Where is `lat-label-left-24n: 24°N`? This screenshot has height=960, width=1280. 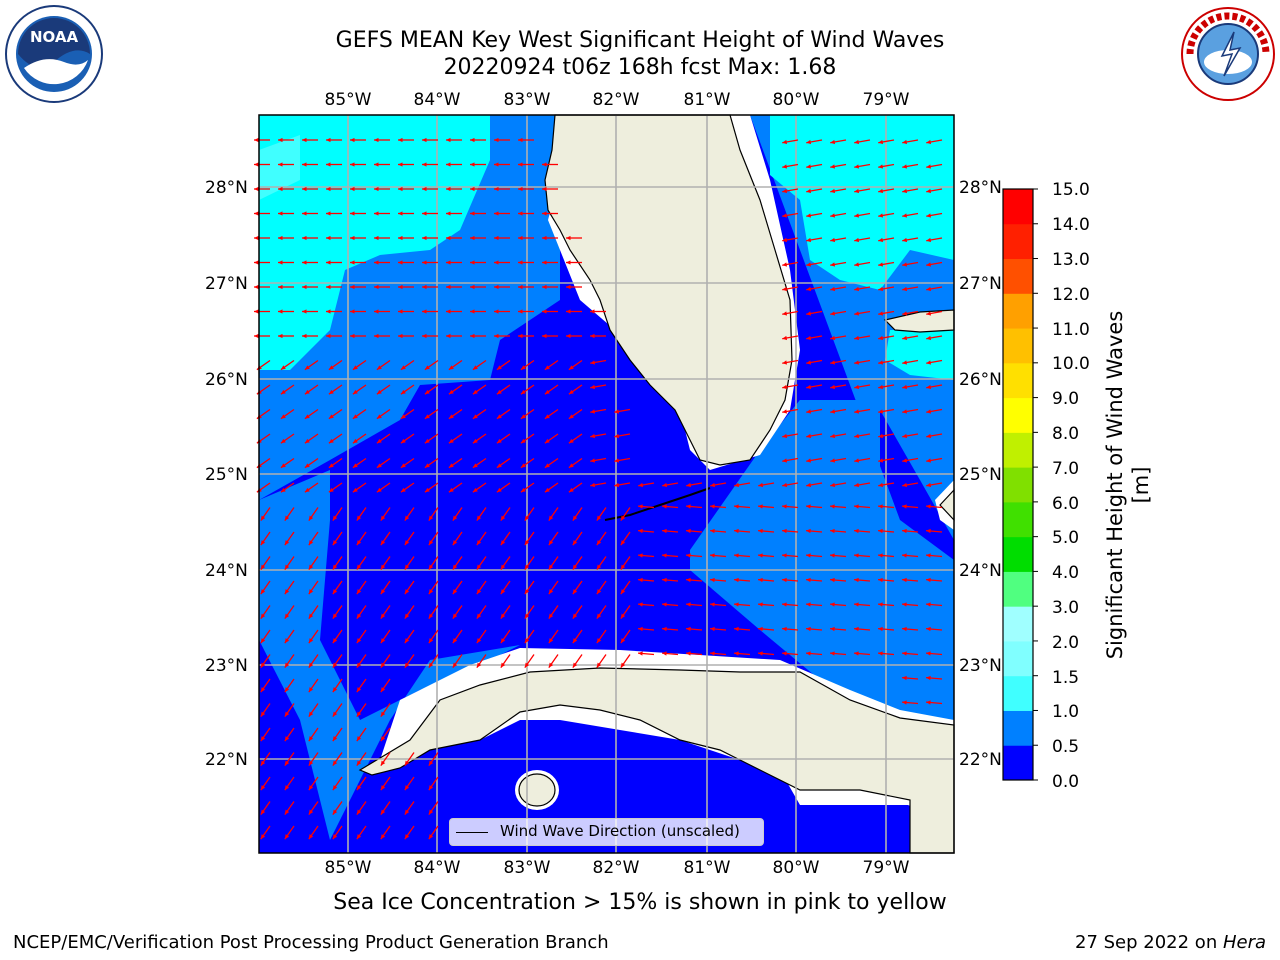 lat-label-left-24n: 24°N is located at coordinates (226, 571).